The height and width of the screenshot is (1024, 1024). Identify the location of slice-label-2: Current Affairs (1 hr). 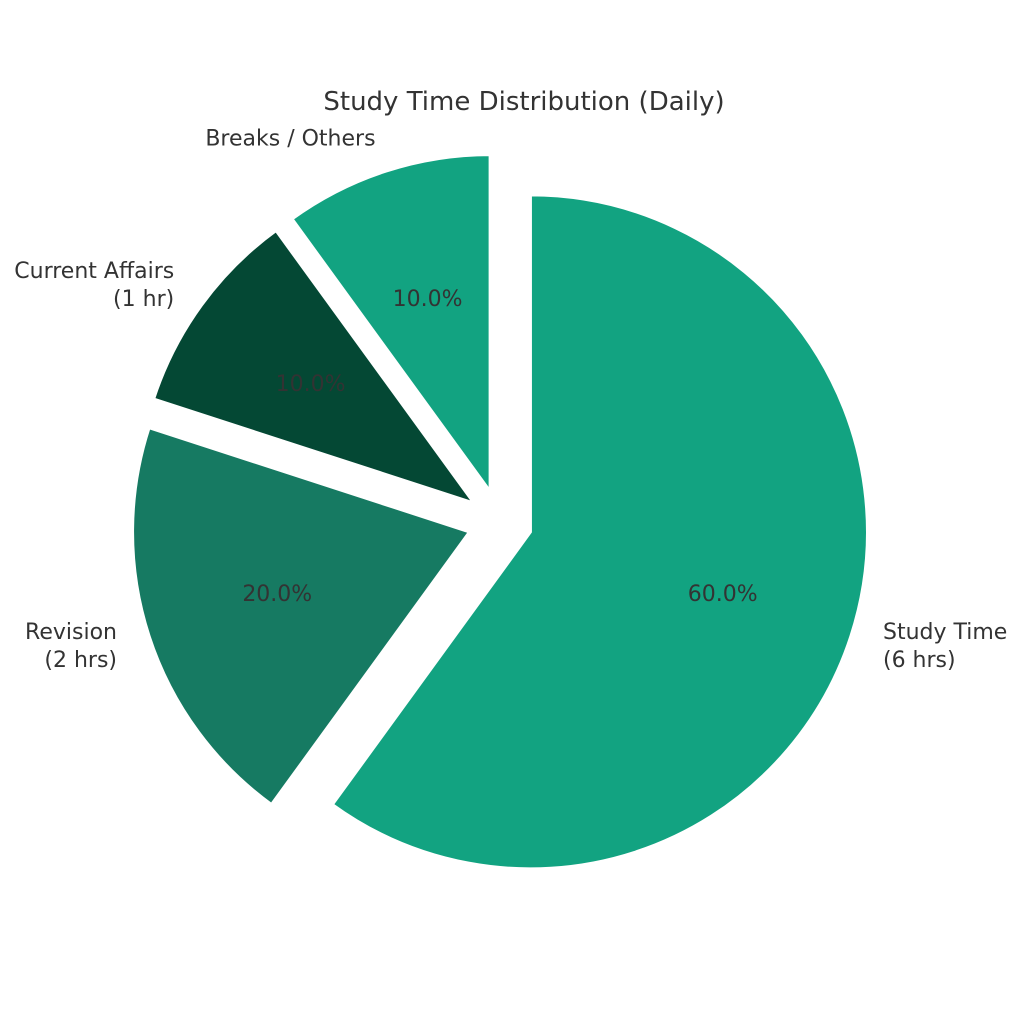
(94, 285).